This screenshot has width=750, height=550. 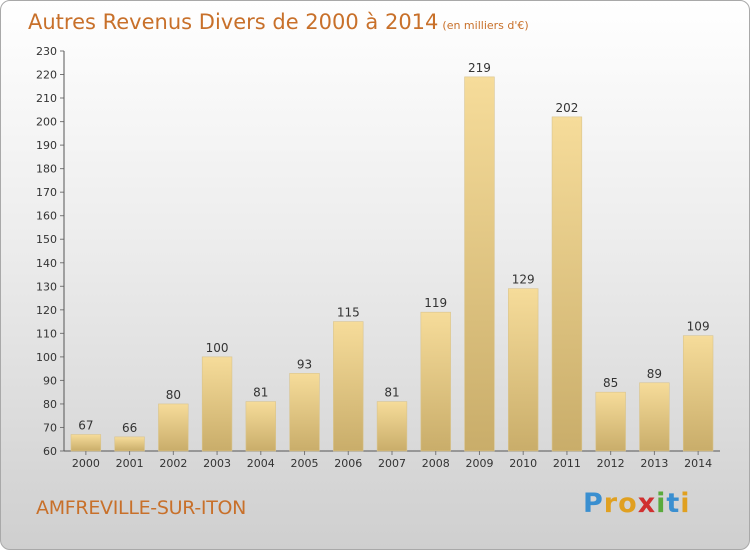 I want to click on y-tick-label: 120, so click(x=46, y=310).